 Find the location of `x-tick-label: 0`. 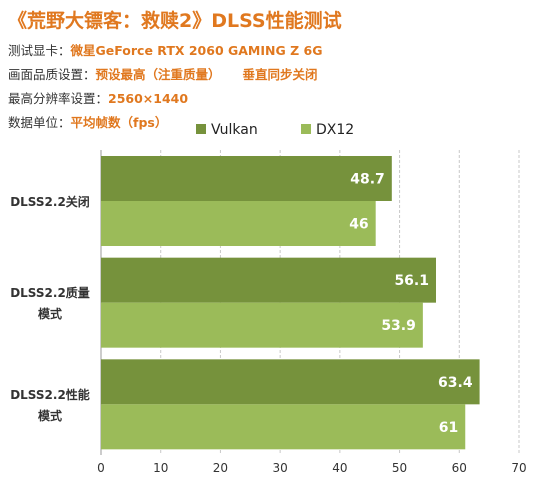

x-tick-label: 0 is located at coordinates (101, 468).